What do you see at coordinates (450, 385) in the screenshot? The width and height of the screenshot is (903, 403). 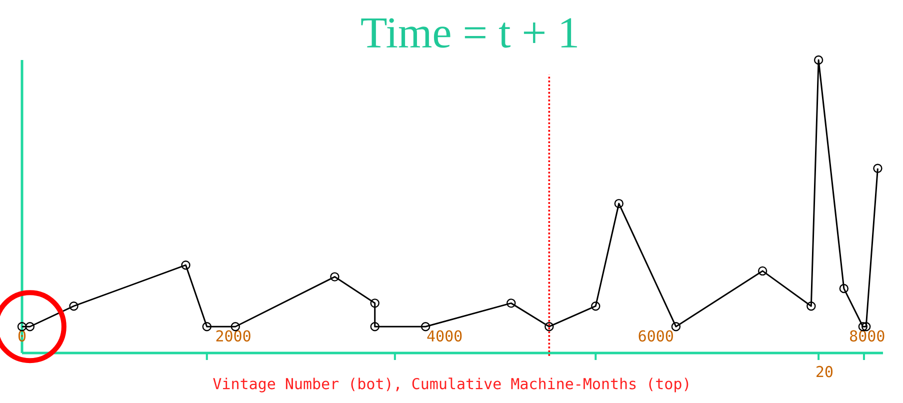 I see `x-axis-title: Vintage Number (bot), Cumulative Machine-Months (top)` at bounding box center [450, 385].